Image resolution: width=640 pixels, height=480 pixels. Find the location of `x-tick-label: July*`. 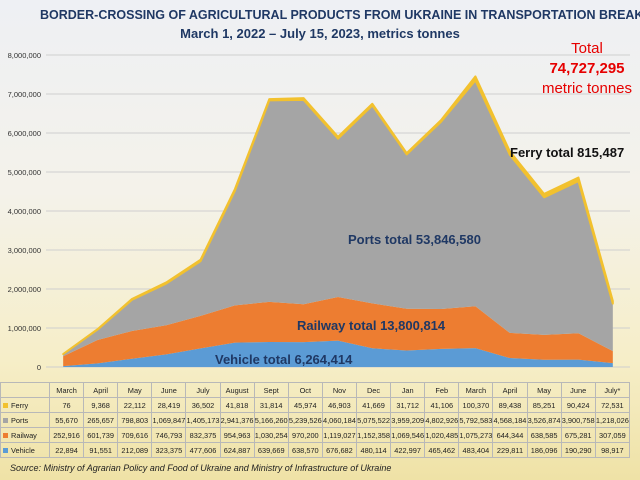

x-tick-label: July* is located at coordinates (612, 390).